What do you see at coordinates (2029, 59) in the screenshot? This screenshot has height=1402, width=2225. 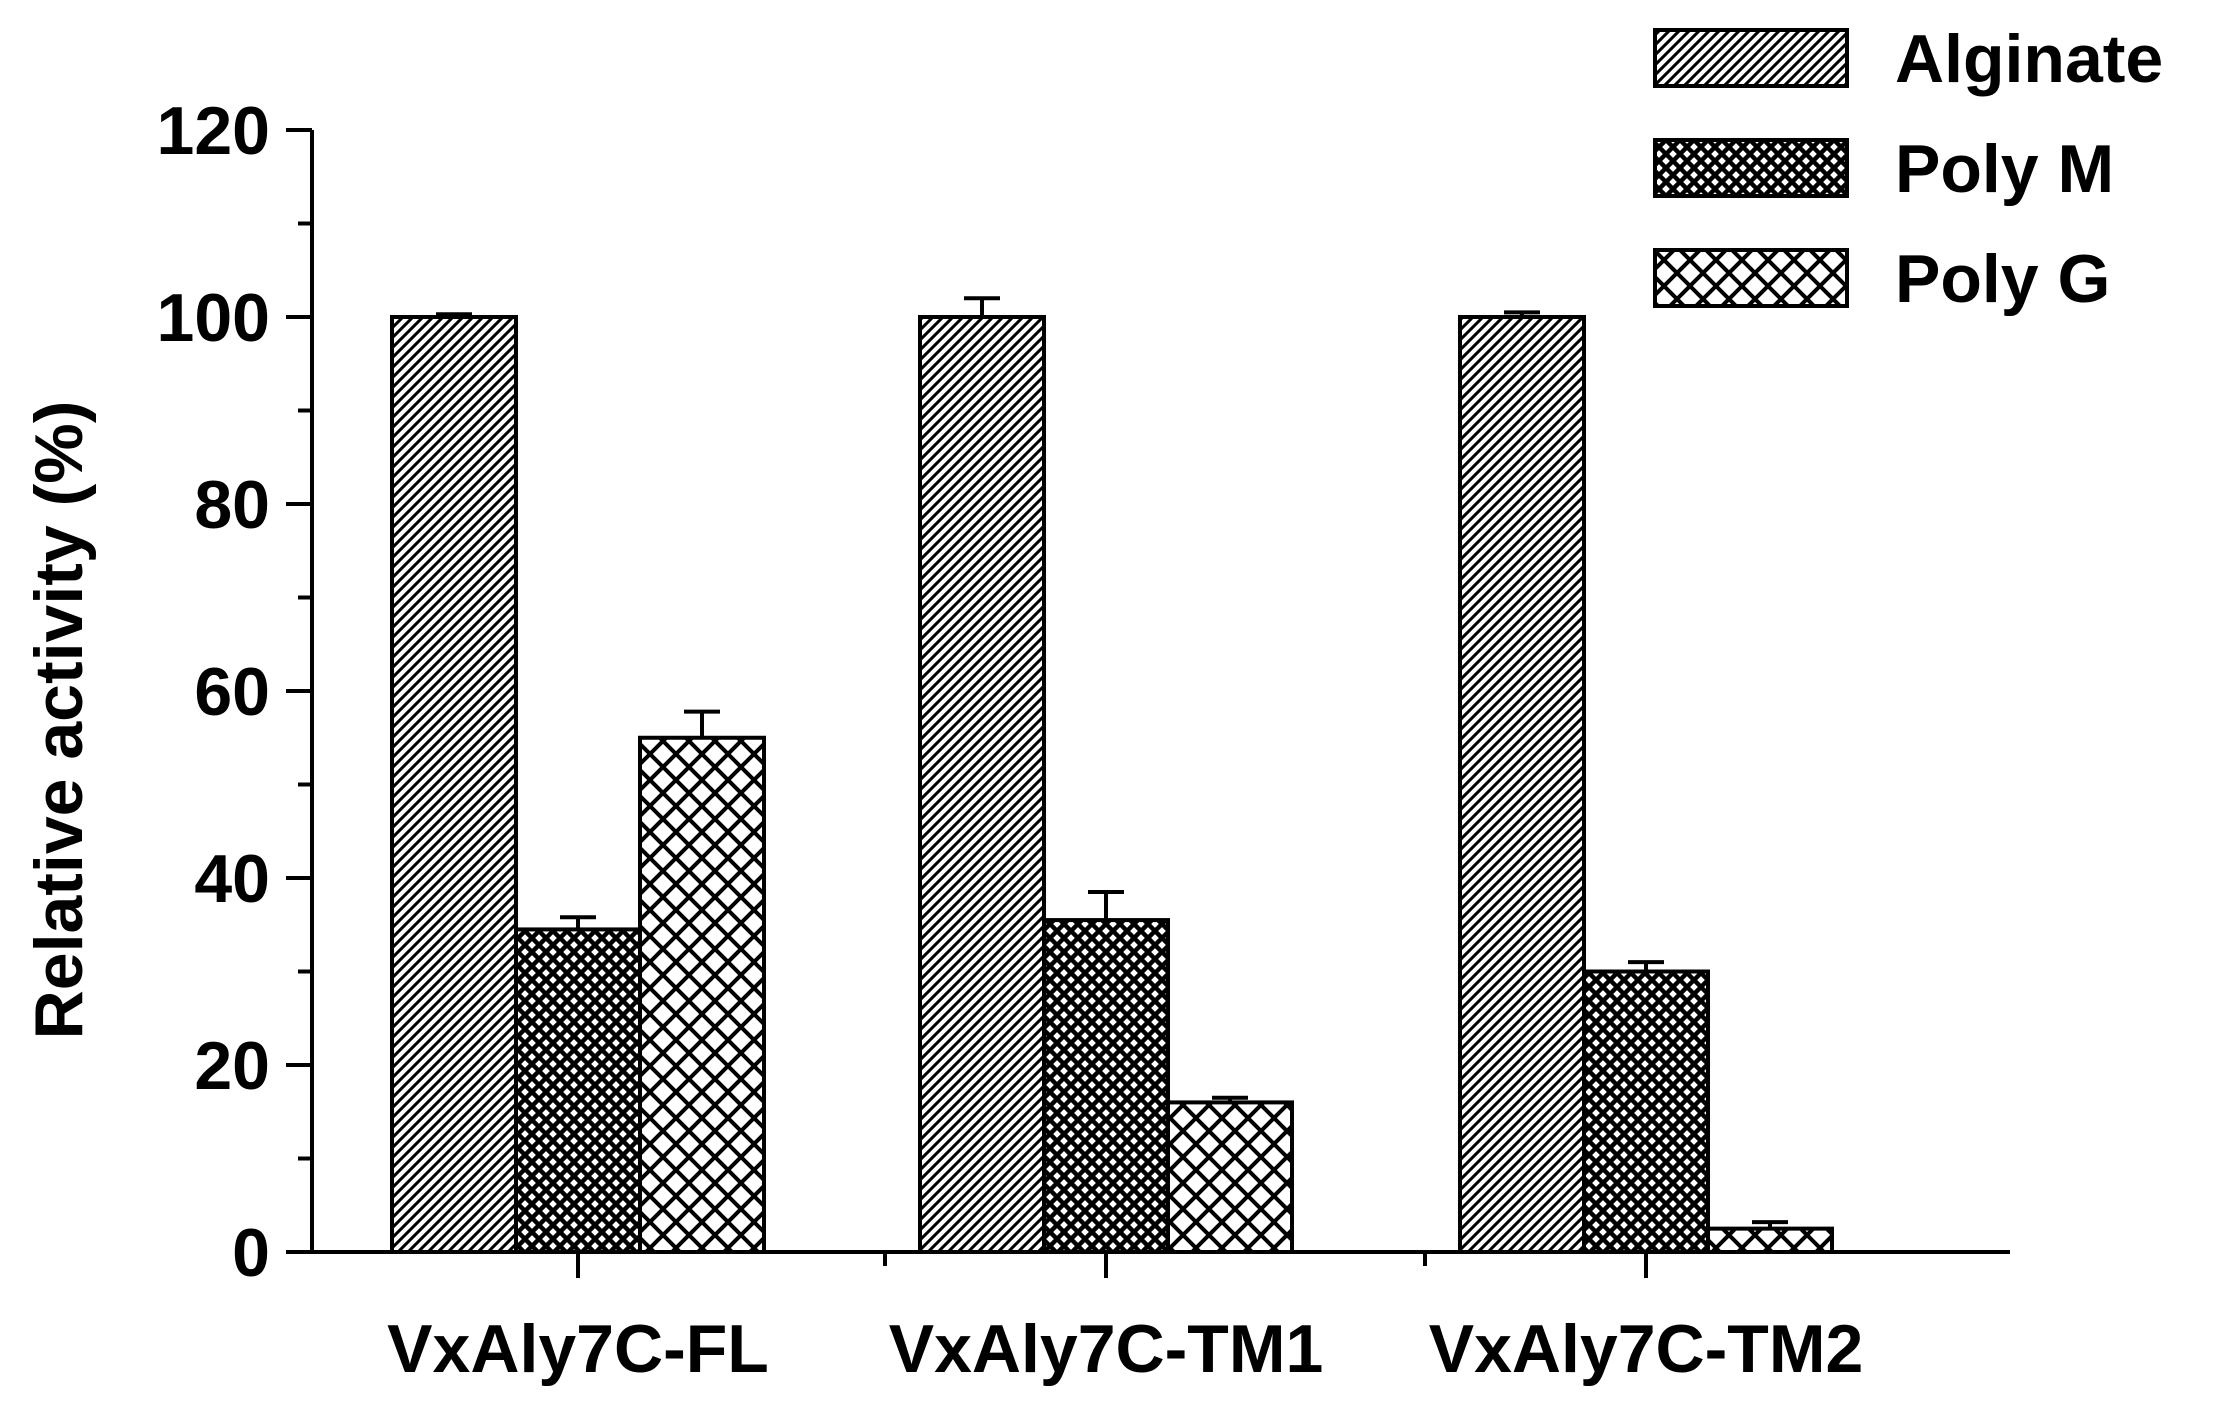 I see `legend-label: Alginate` at bounding box center [2029, 59].